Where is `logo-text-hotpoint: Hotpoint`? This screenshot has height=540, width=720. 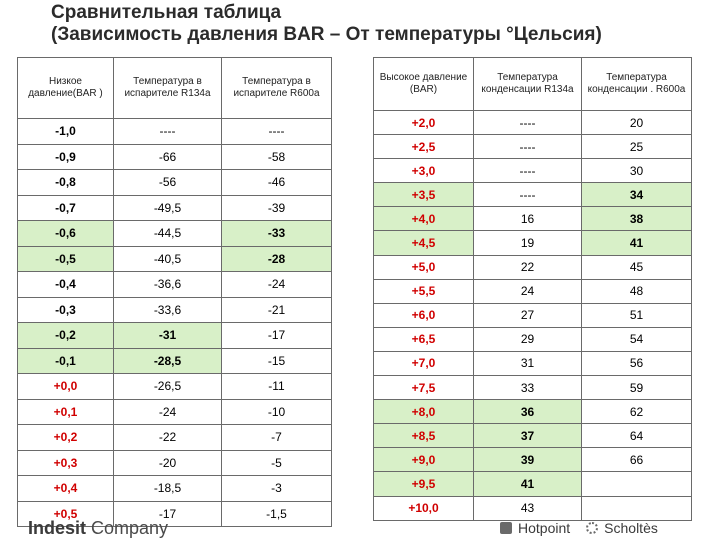
logo-text-hotpoint: Hotpoint is located at coordinates (544, 528).